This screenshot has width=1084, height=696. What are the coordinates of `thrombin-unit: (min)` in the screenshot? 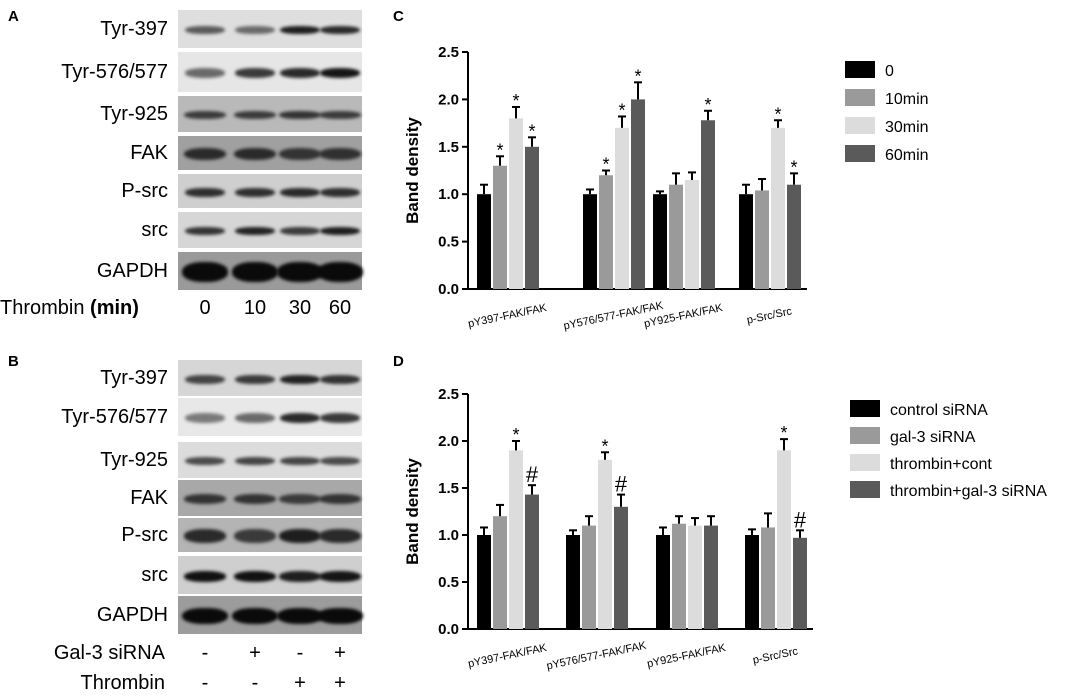 It's located at (114, 308).